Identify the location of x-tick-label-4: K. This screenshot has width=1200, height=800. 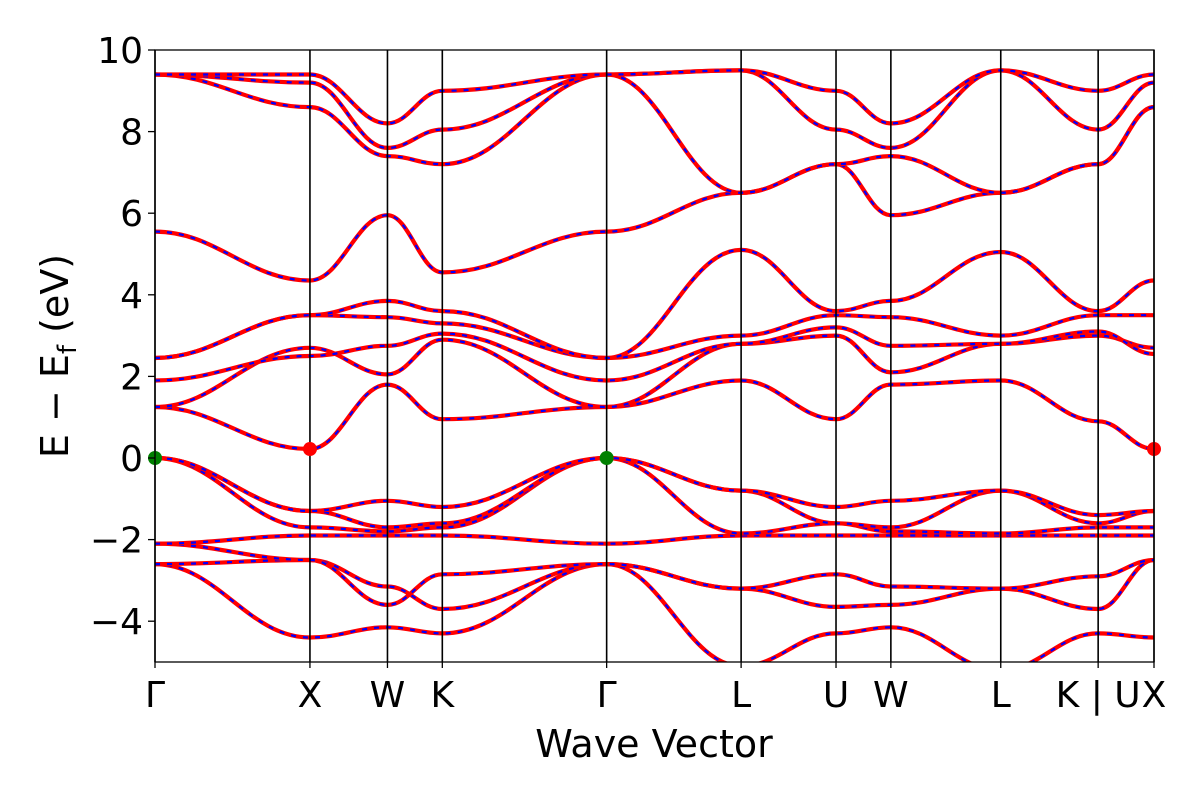
(443, 695).